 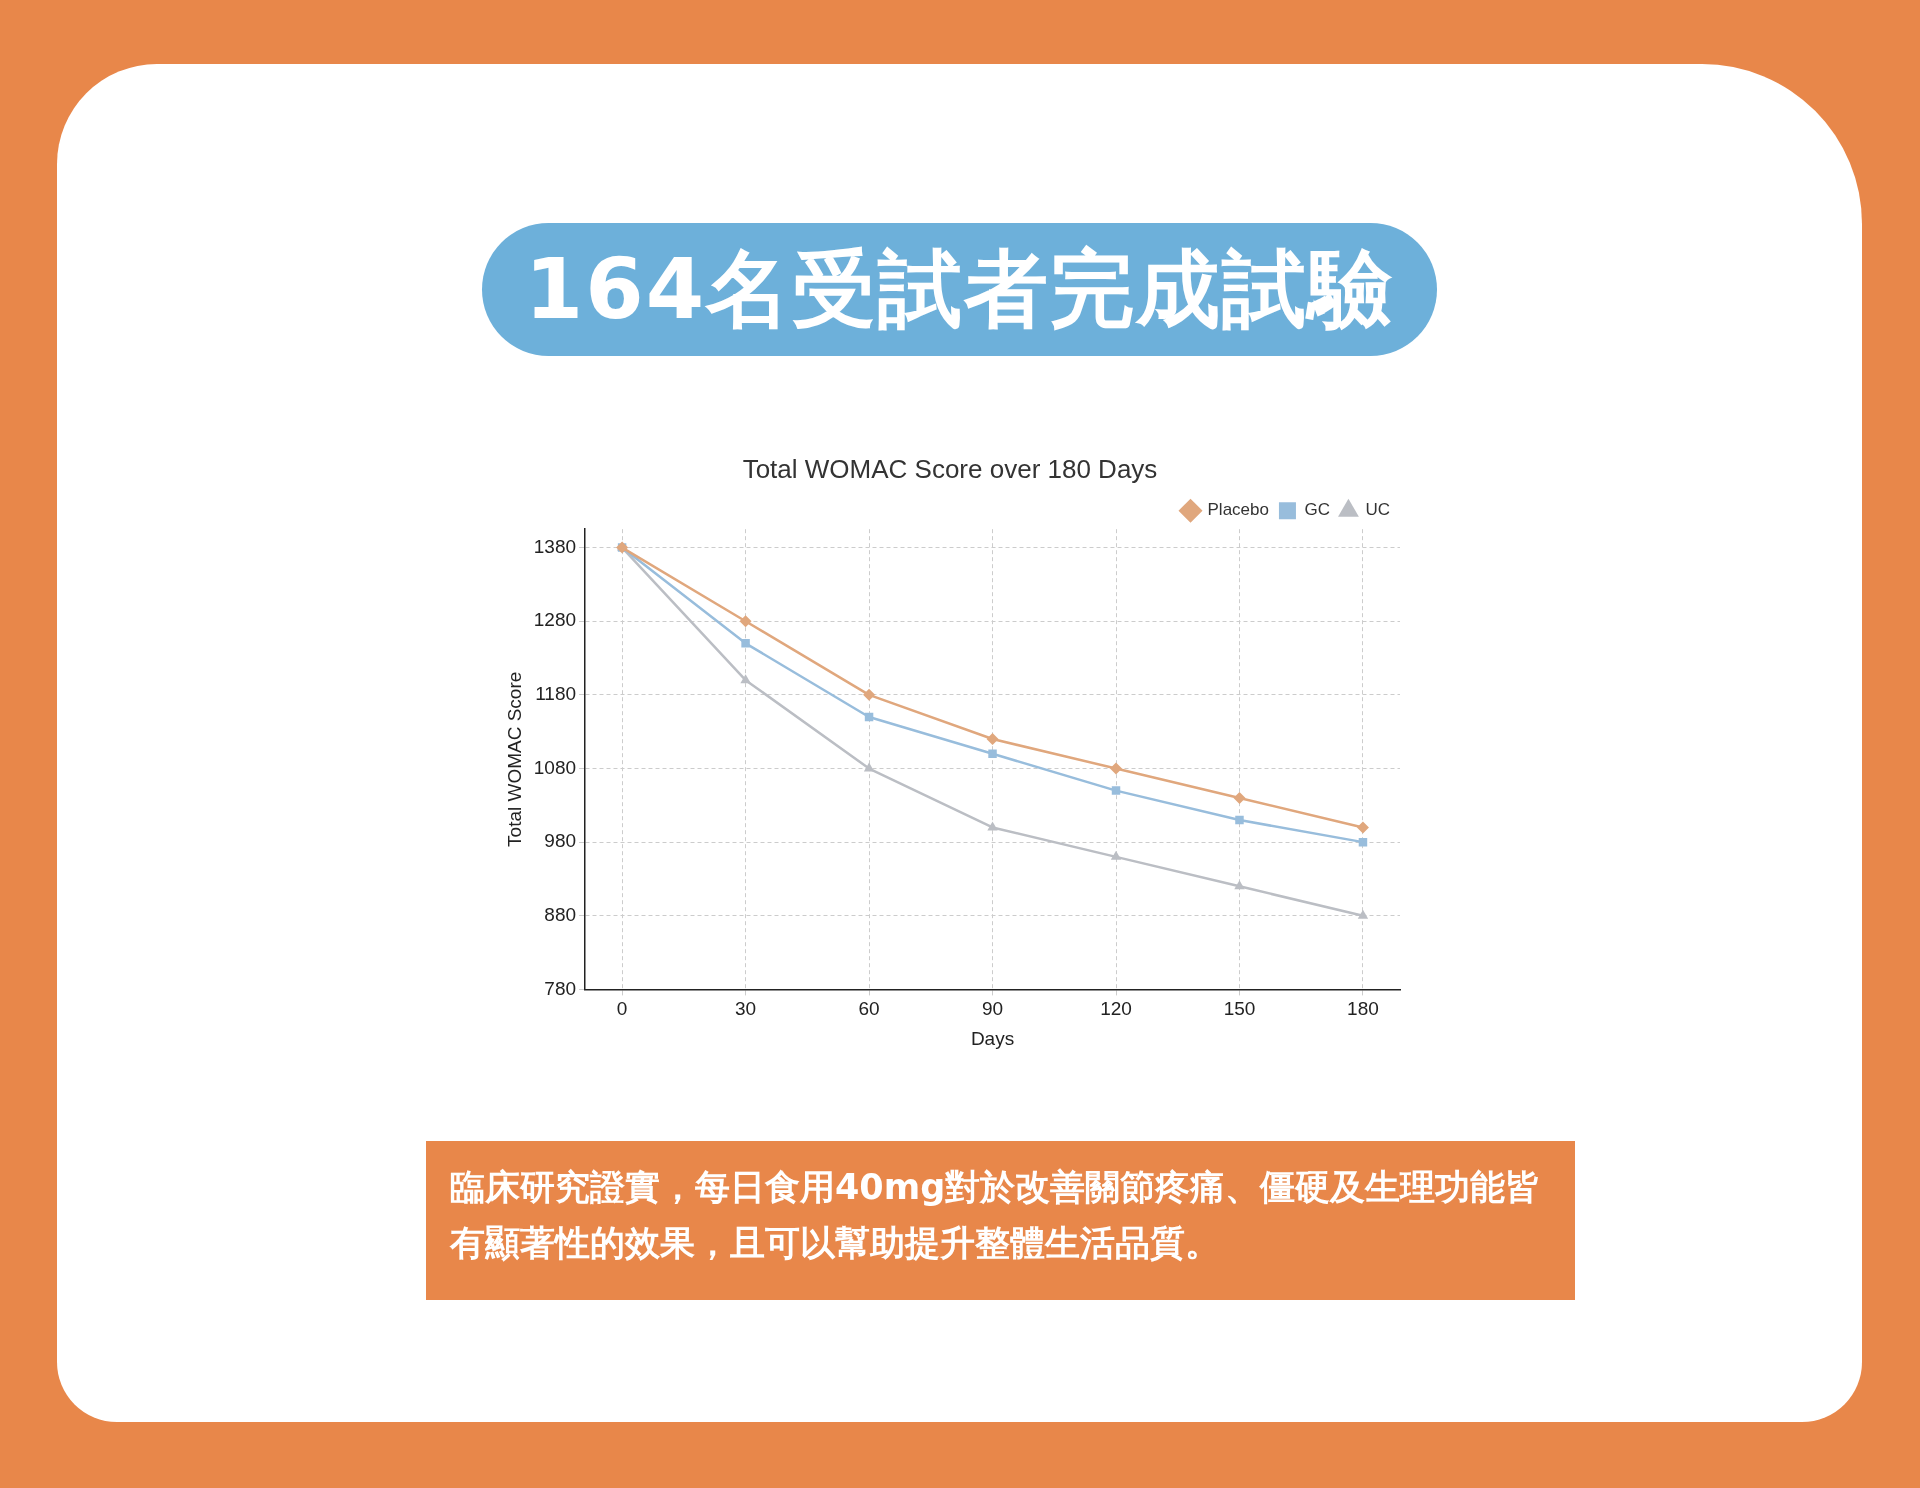 I want to click on y-axis-title: Total WOMAC Score, so click(x=514, y=759).